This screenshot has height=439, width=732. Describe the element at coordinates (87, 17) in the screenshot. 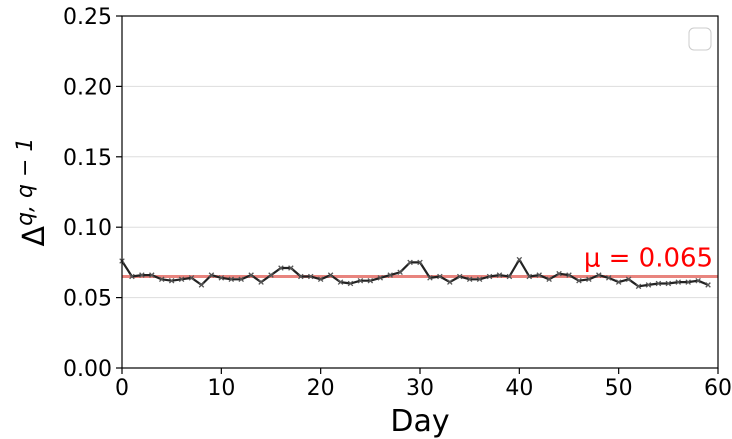

I see `y-tick-label: 0.25` at that location.